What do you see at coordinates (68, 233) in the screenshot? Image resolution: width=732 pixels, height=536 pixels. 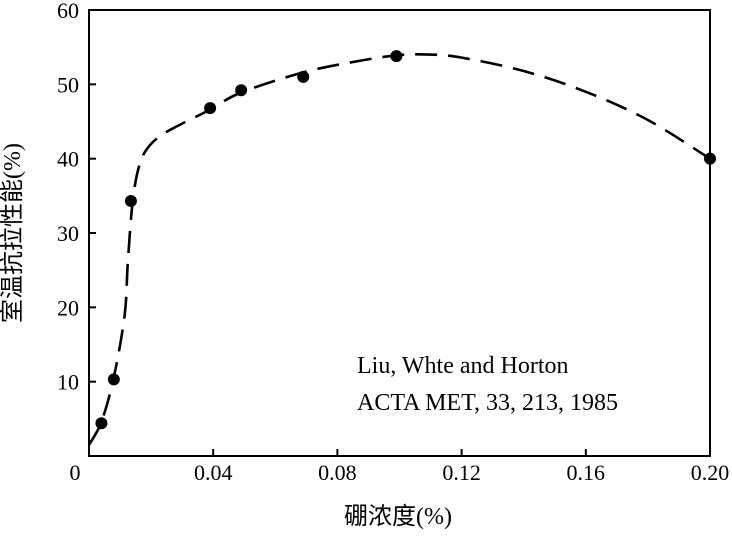 I see `y-tick-label: 30` at bounding box center [68, 233].